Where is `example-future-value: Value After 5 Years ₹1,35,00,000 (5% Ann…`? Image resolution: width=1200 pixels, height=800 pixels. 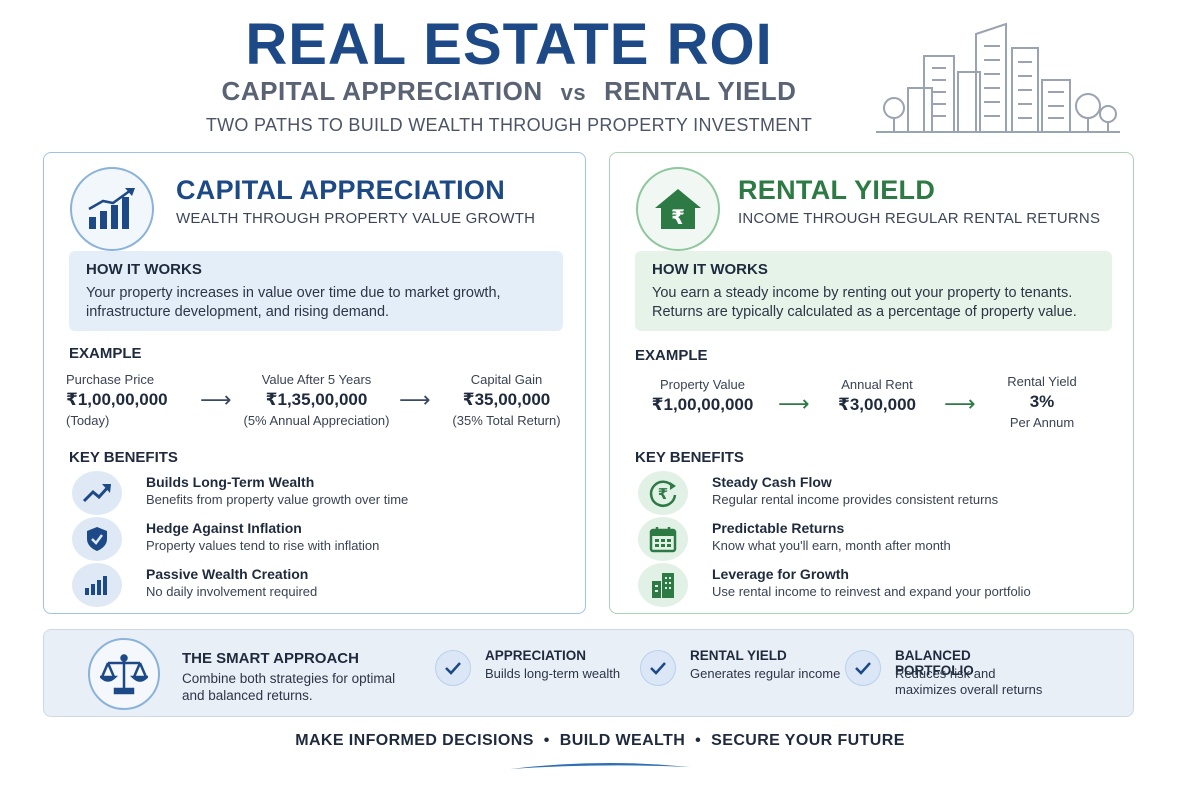
example-future-value: Value After 5 Years ₹1,35,00,000 (5% Ann… is located at coordinates (316, 400).